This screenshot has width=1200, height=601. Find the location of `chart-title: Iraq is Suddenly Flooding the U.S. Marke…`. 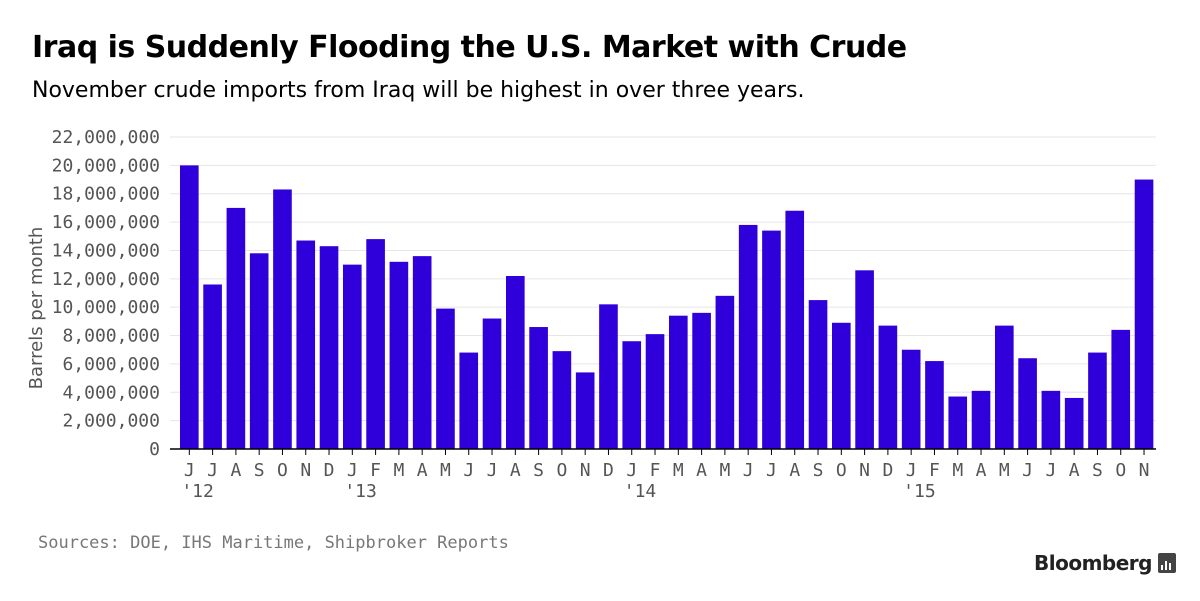

chart-title: Iraq is Suddenly Flooding the U.S. Marke… is located at coordinates (469, 47).